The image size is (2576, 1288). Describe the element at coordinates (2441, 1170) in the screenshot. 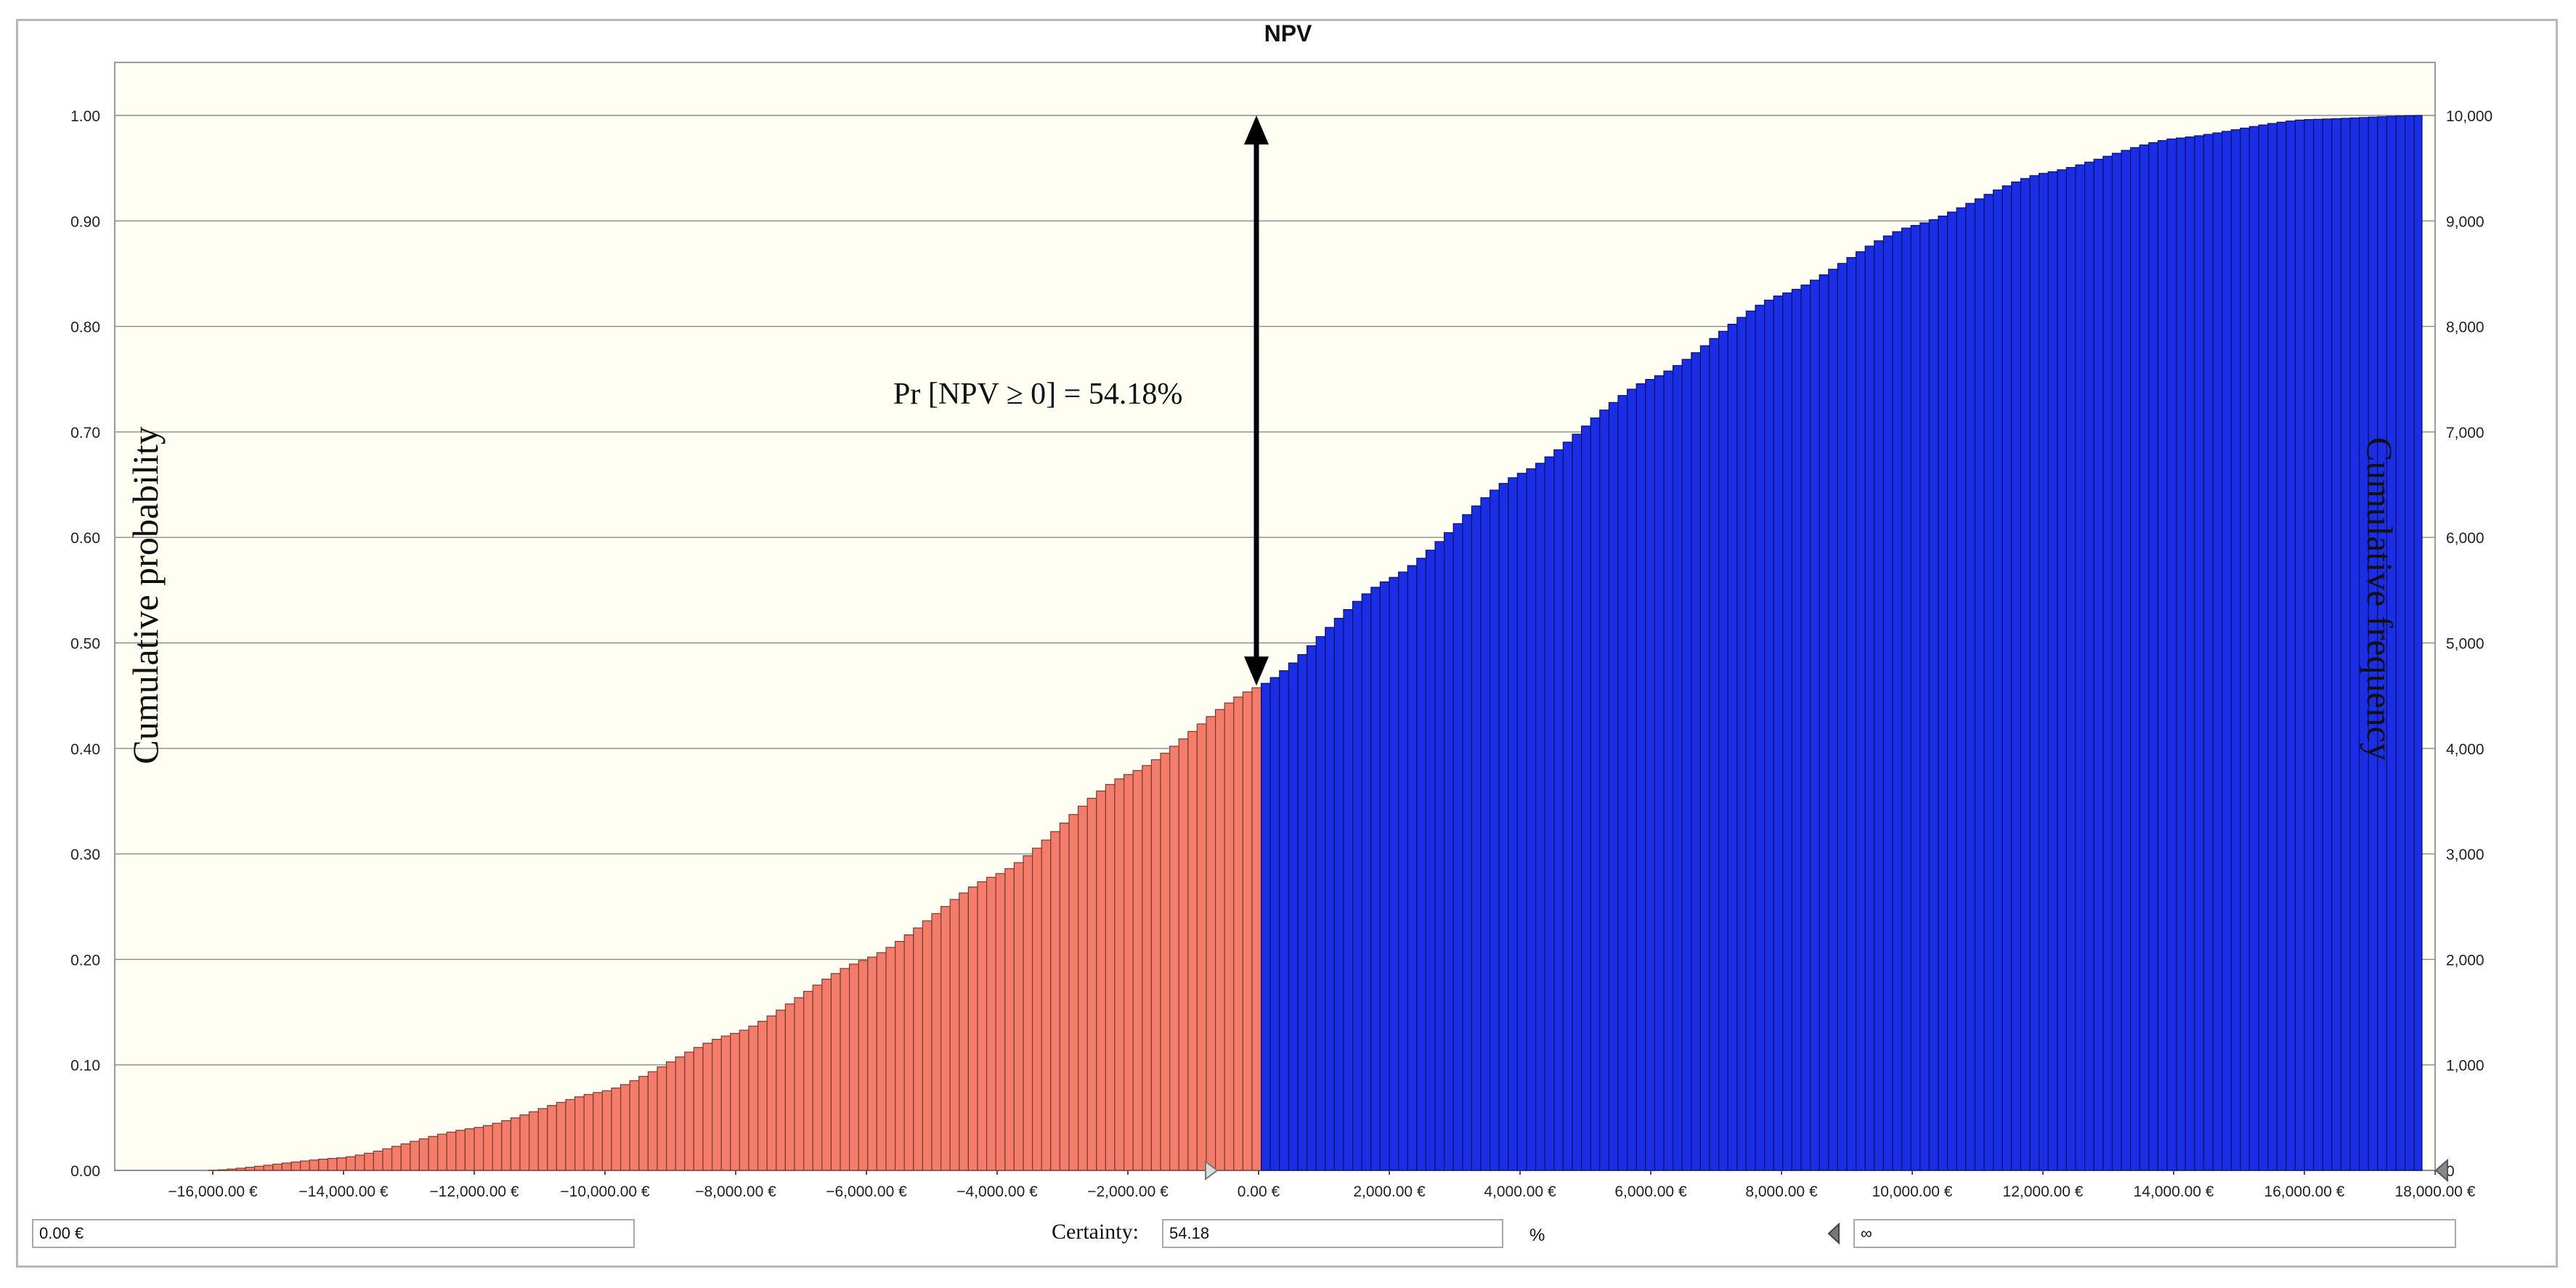

I see `right-slider-handle` at that location.